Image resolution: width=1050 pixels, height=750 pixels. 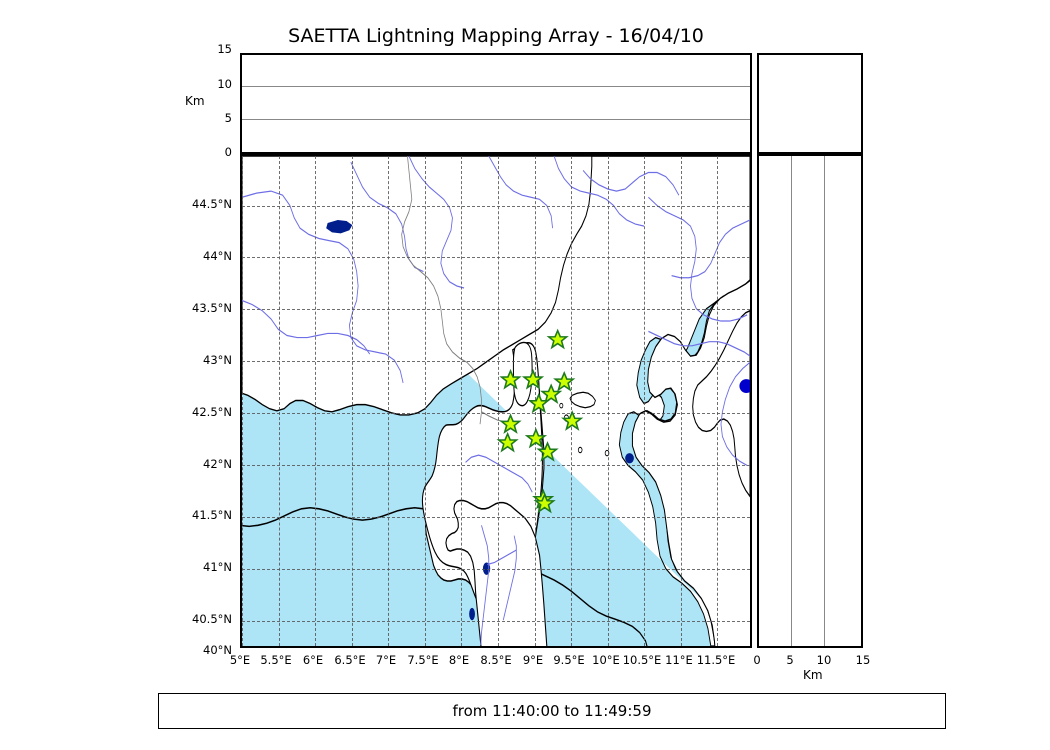 I want to click on corsica-cap-corse, so click(x=522, y=374).